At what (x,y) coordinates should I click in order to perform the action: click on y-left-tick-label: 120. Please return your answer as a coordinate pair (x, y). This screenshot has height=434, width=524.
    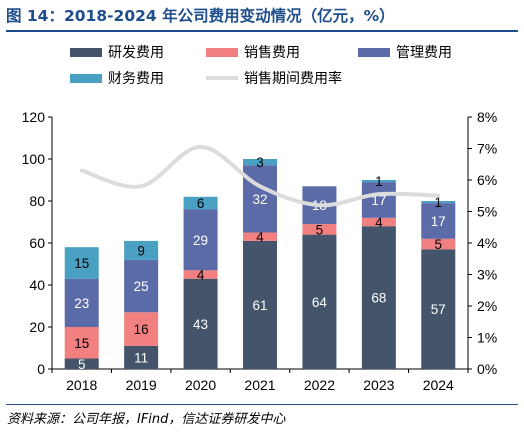
    Looking at the image, I should click on (34, 117).